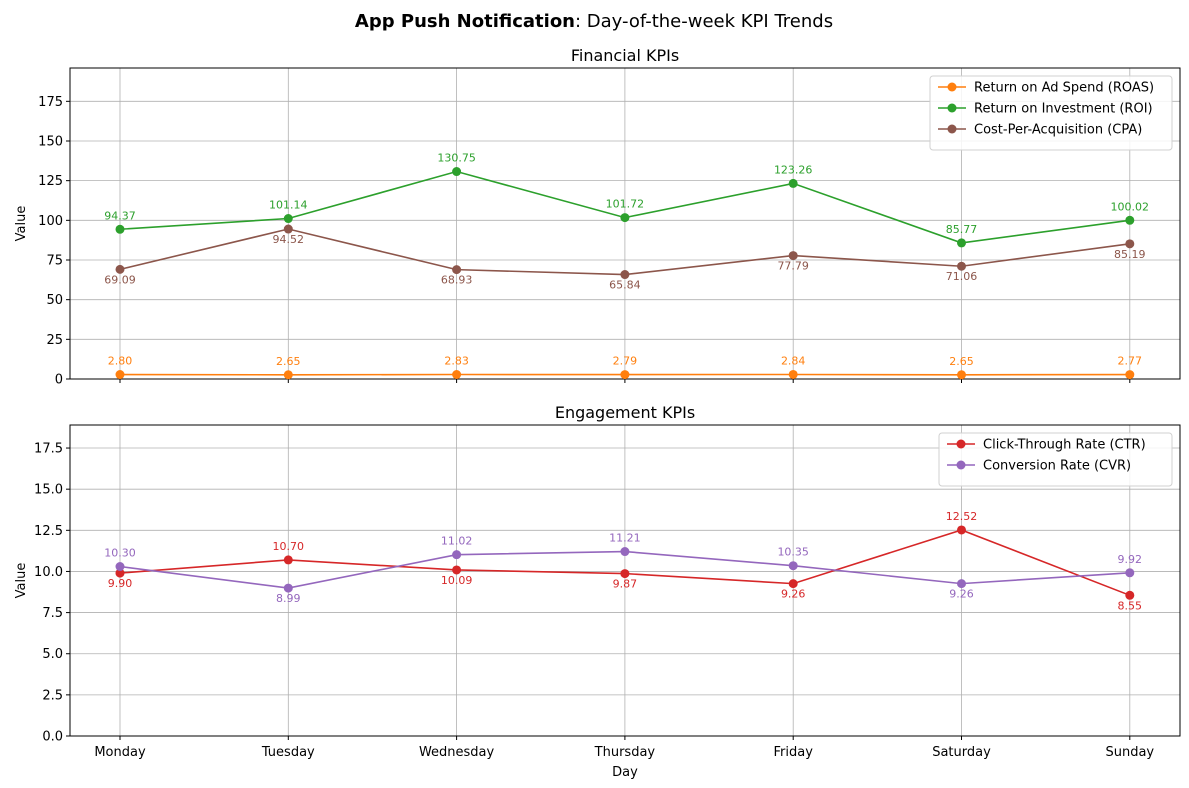 The image size is (1189, 788). What do you see at coordinates (59, 380) in the screenshot?
I see `y-tick-label: 0` at bounding box center [59, 380].